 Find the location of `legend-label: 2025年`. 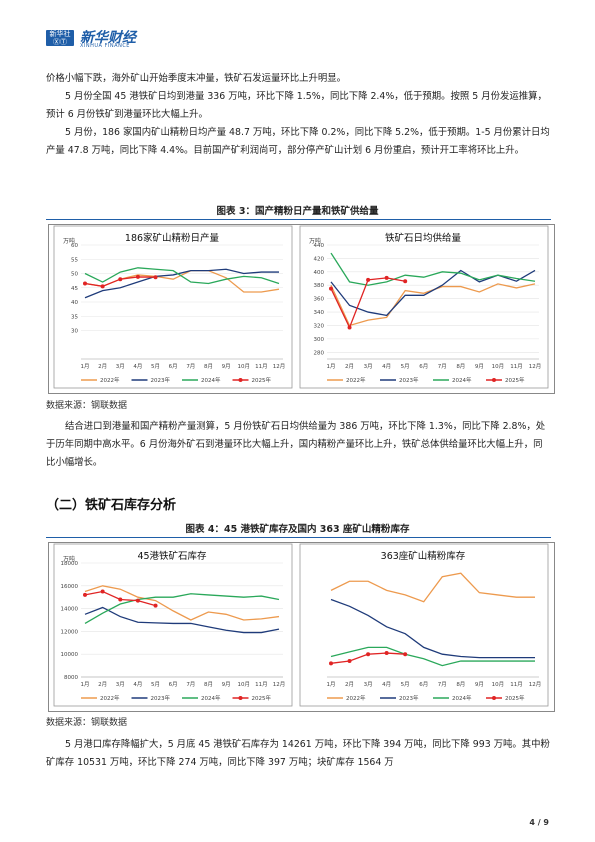

legend-label: 2025年 is located at coordinates (262, 380).